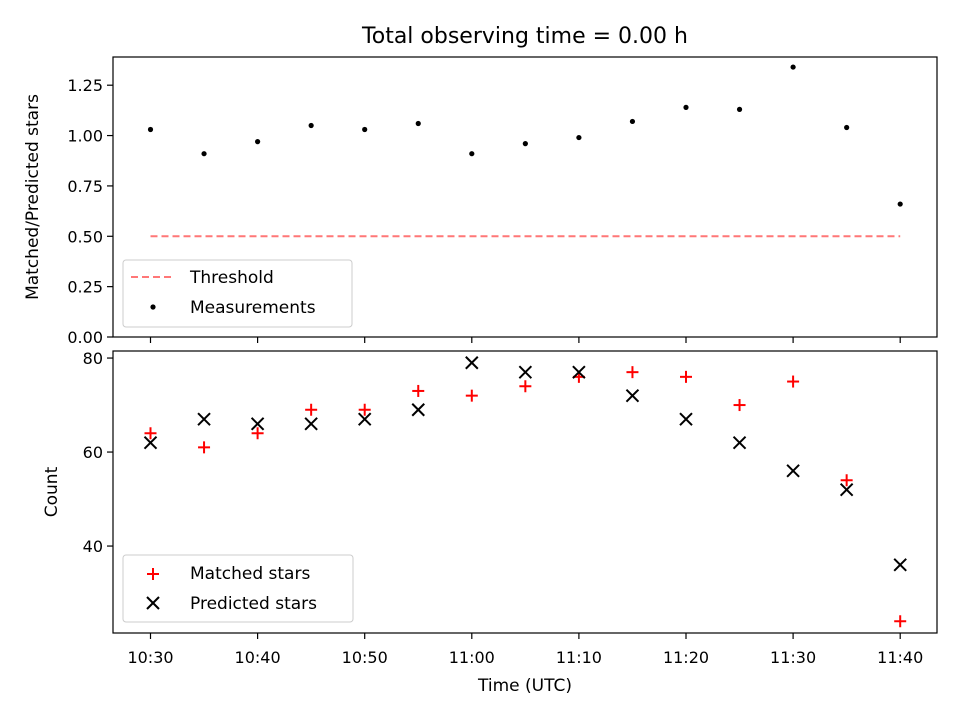 Image resolution: width=960 pixels, height=720 pixels. Describe the element at coordinates (52, 491) in the screenshot. I see `count-y-axis-label: Count` at that location.